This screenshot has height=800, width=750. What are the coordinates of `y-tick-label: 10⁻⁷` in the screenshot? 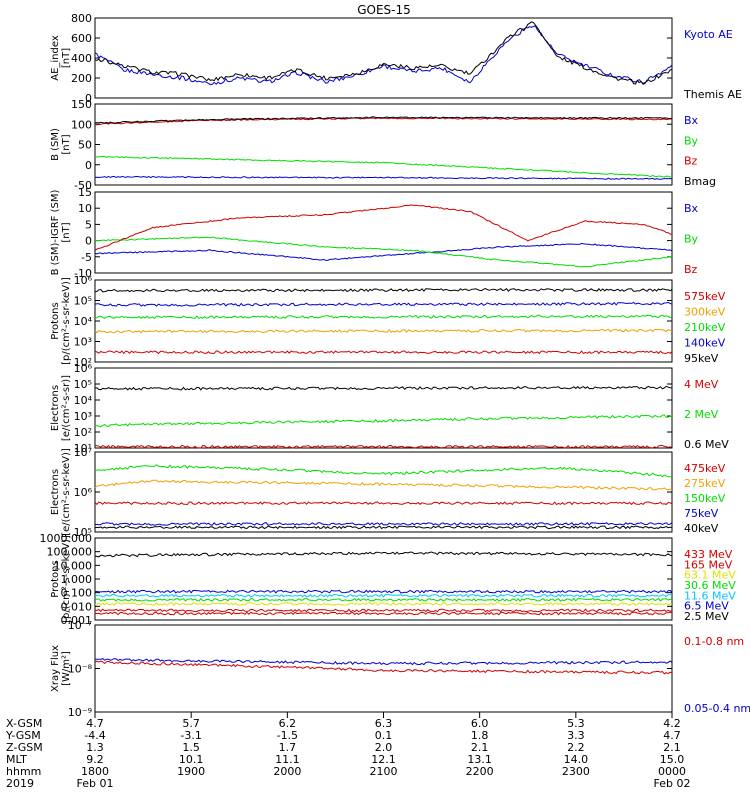 It's located at (80, 625).